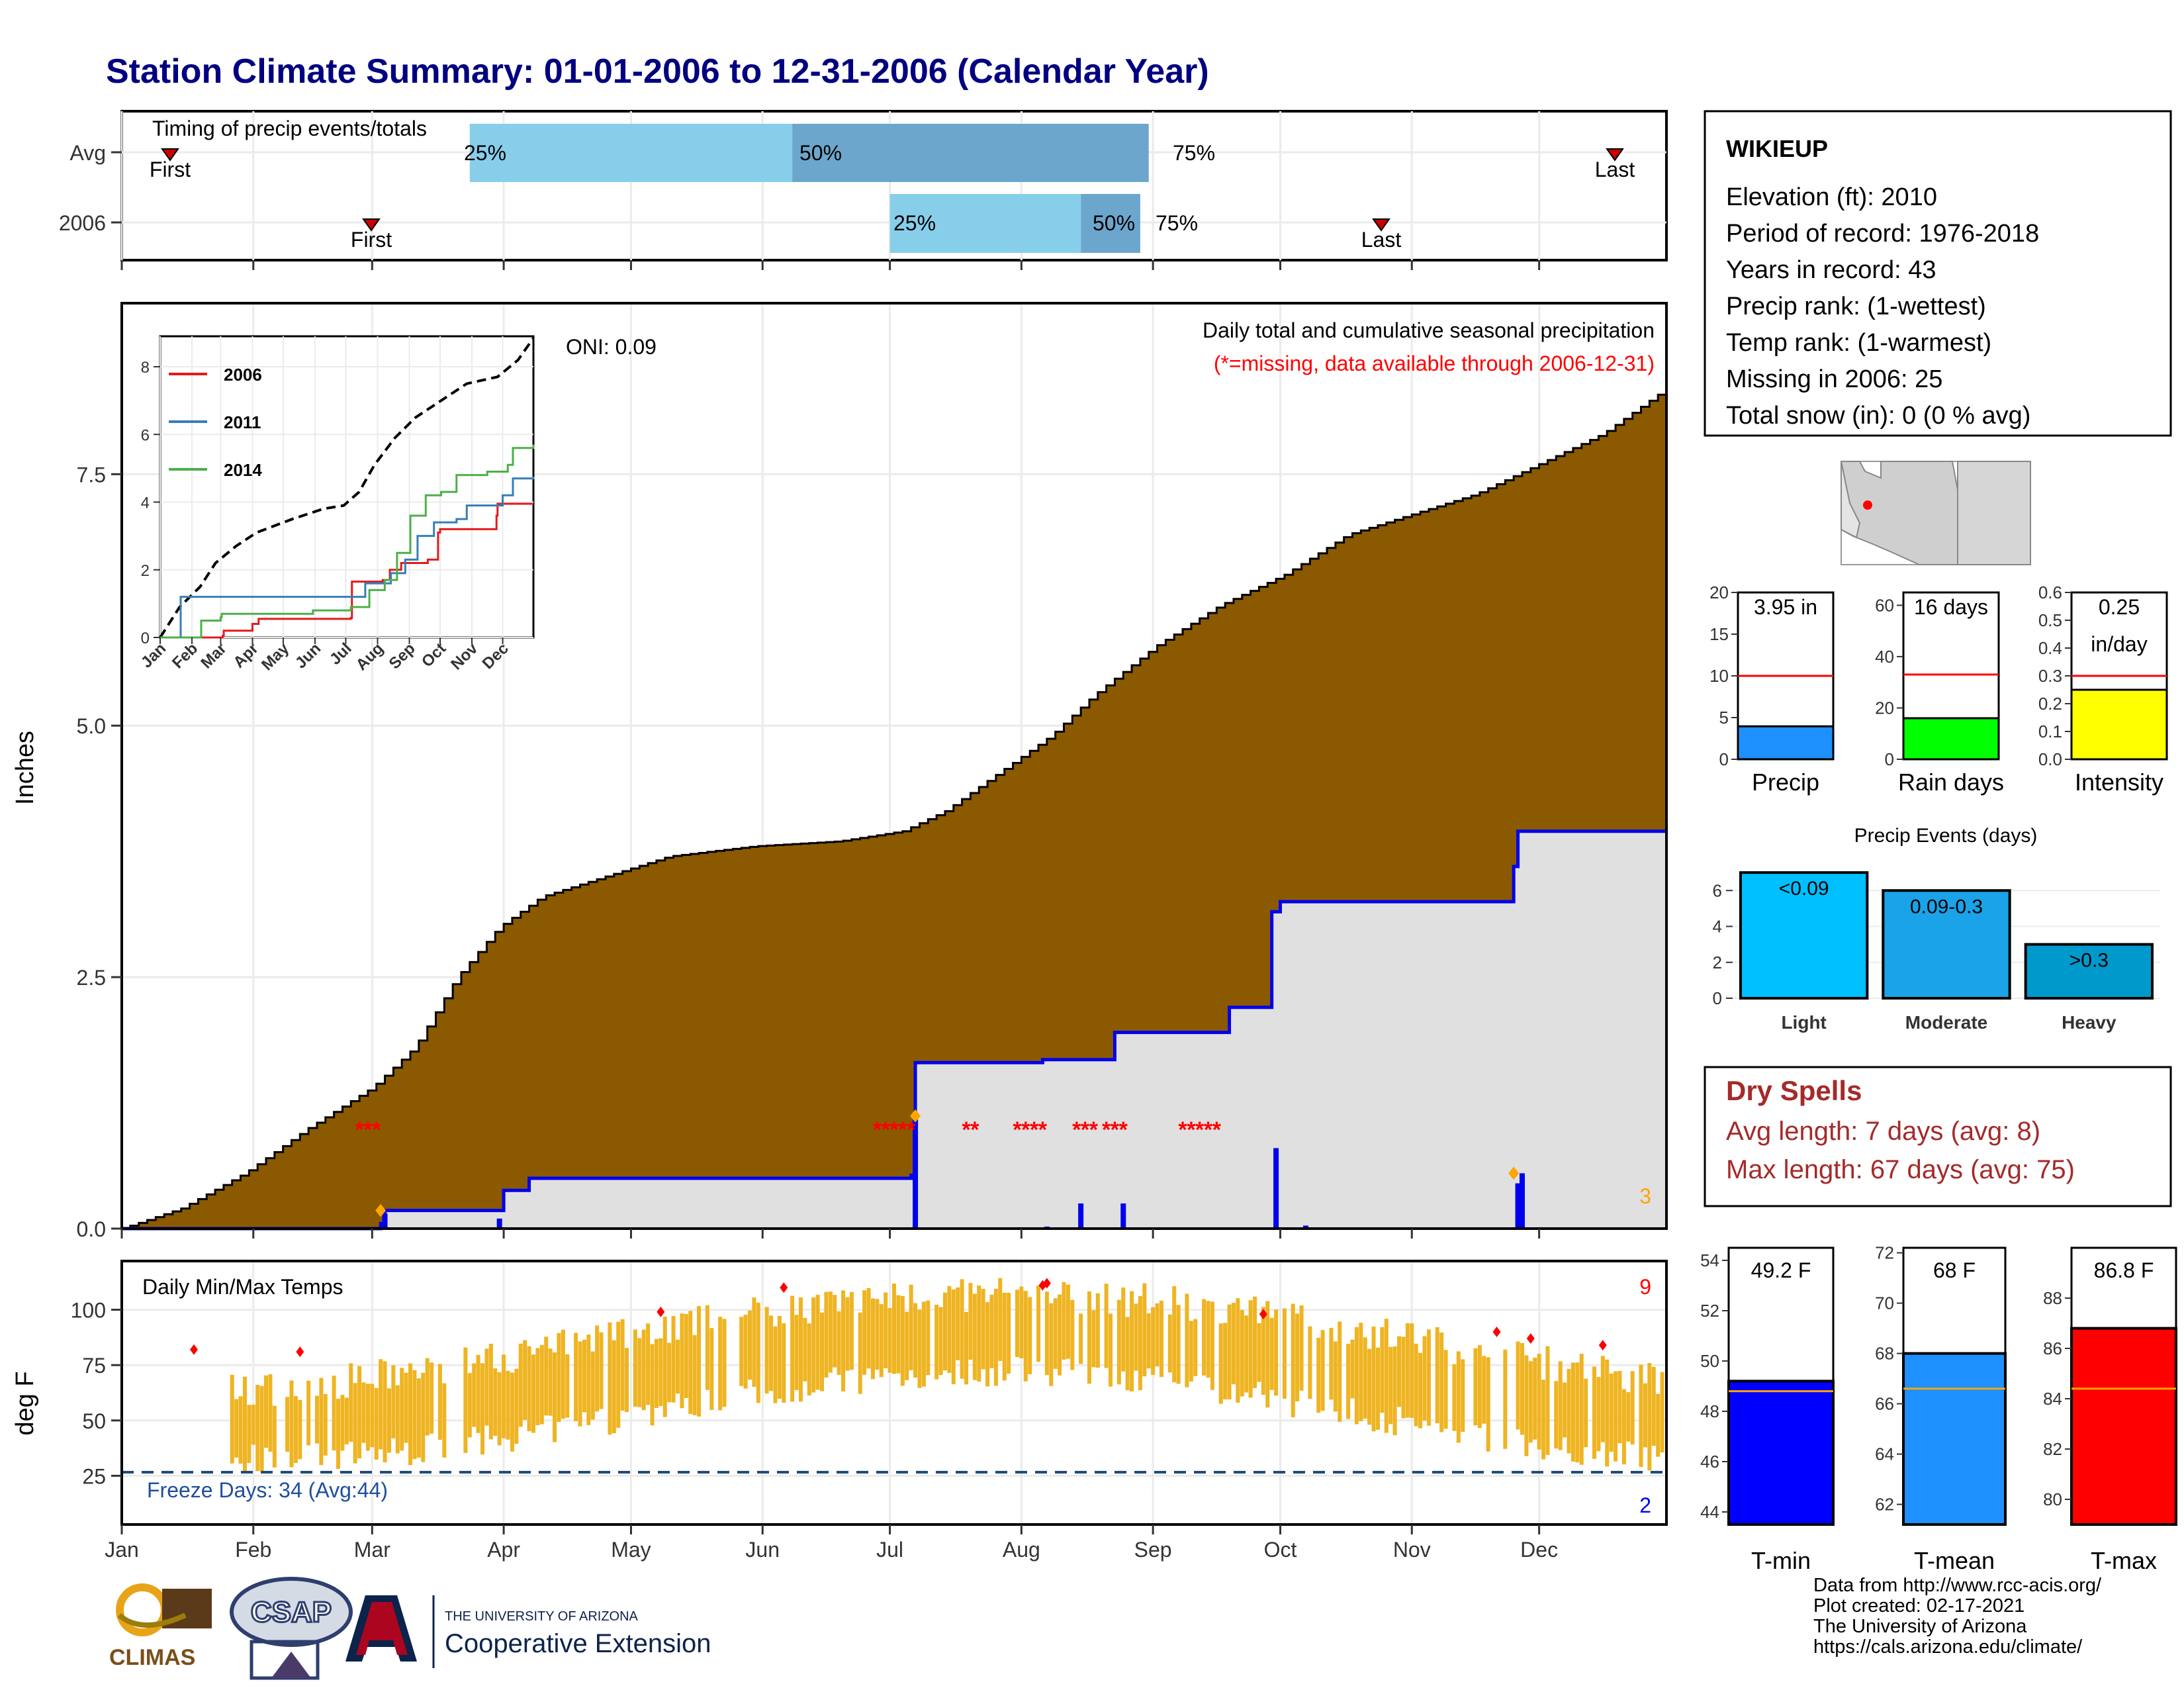 This screenshot has width=2184, height=1688. I want to click on precip-stat-value: 0.25, so click(2119, 607).